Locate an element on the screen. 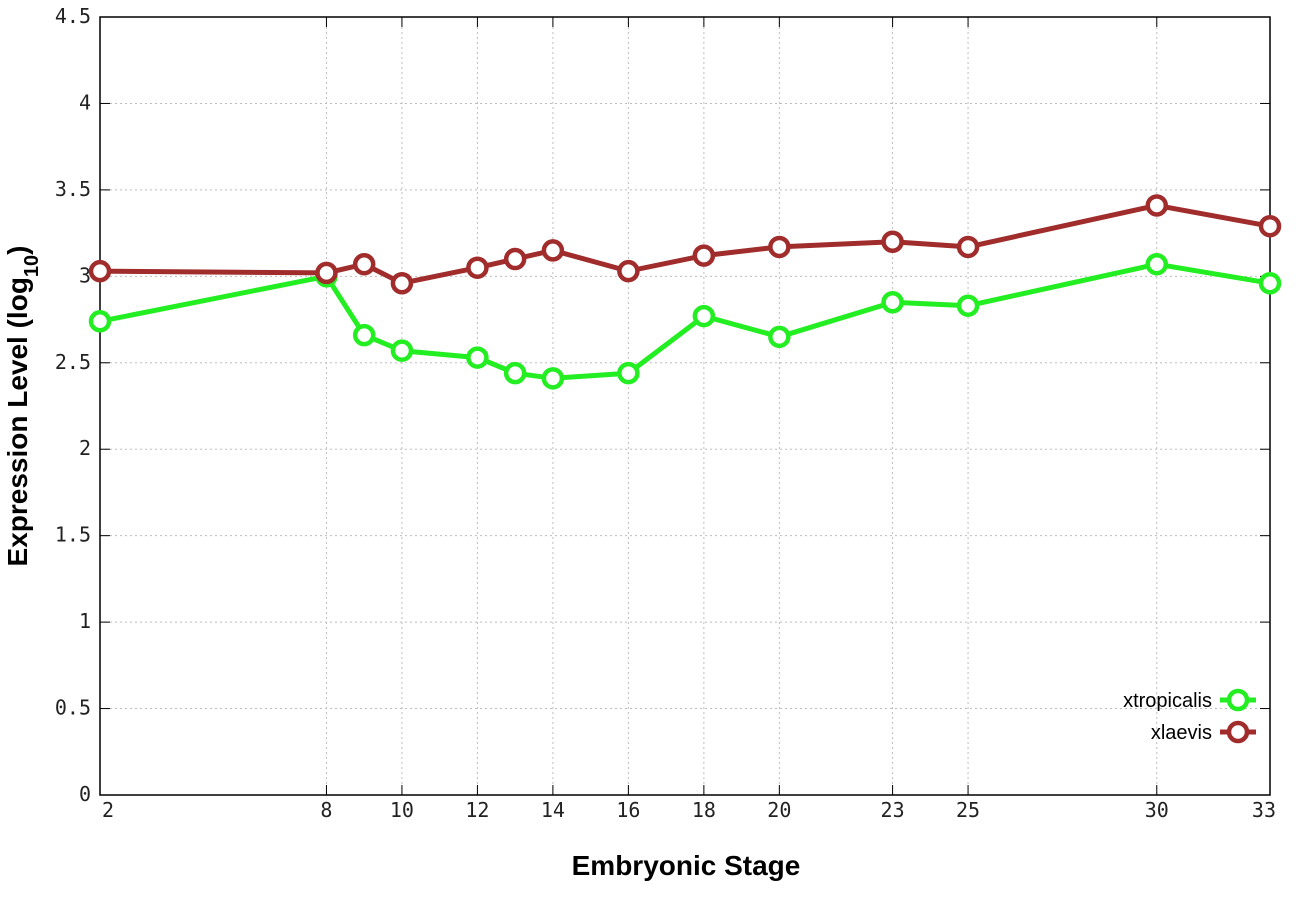 The height and width of the screenshot is (907, 1296). legend-item-xlaevis: xlaevis is located at coordinates (1203, 732).